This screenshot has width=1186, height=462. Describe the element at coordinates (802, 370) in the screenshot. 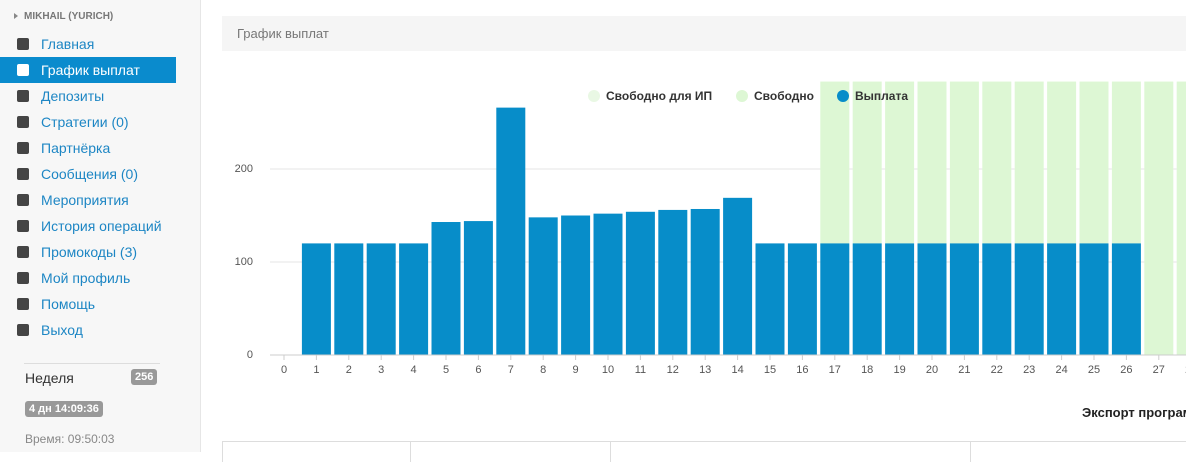

I see `x-tick-label: 16` at that location.